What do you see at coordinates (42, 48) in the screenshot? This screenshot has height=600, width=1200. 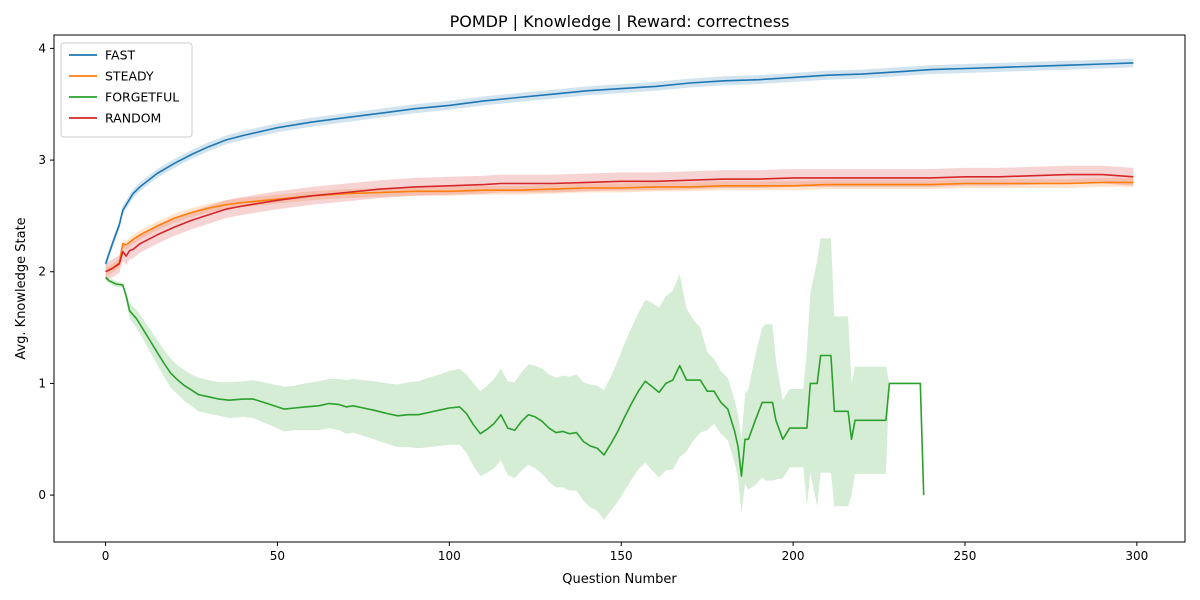 I see `y-tick-label: 4` at bounding box center [42, 48].